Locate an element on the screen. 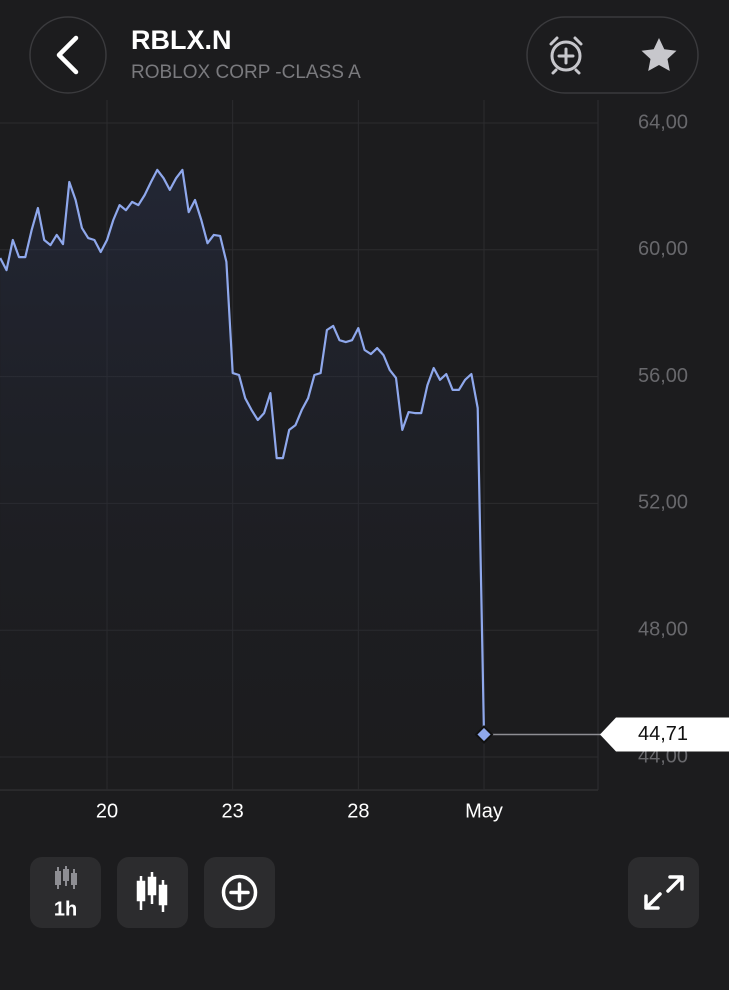  x-tick-label: 23 is located at coordinates (233, 811).